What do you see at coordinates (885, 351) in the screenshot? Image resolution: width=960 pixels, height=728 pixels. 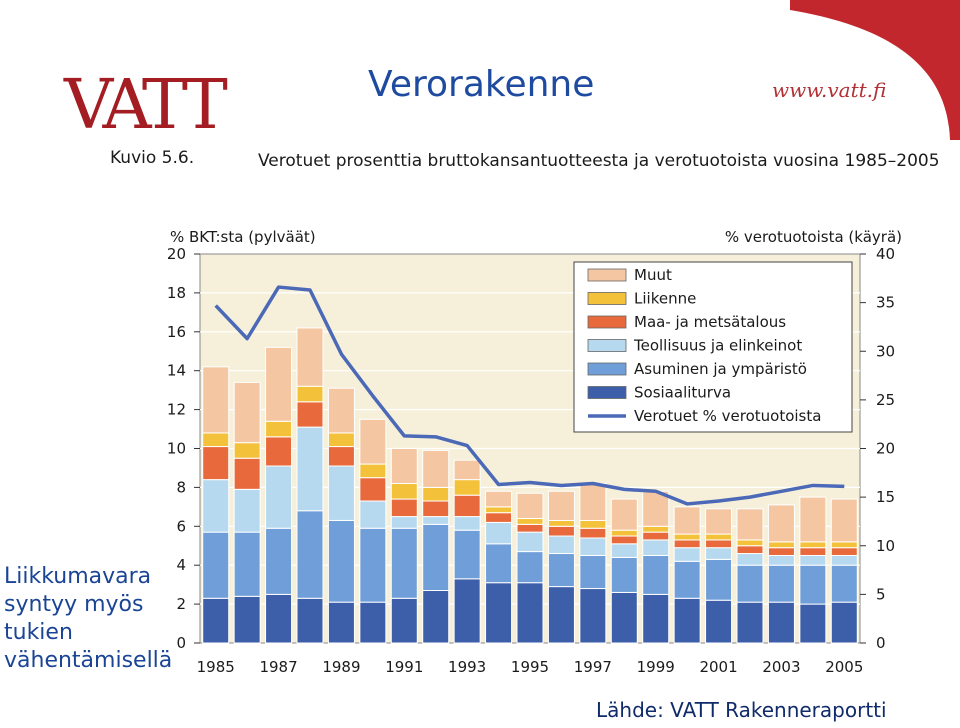 I see `y2-tick-label: 30` at bounding box center [885, 351].